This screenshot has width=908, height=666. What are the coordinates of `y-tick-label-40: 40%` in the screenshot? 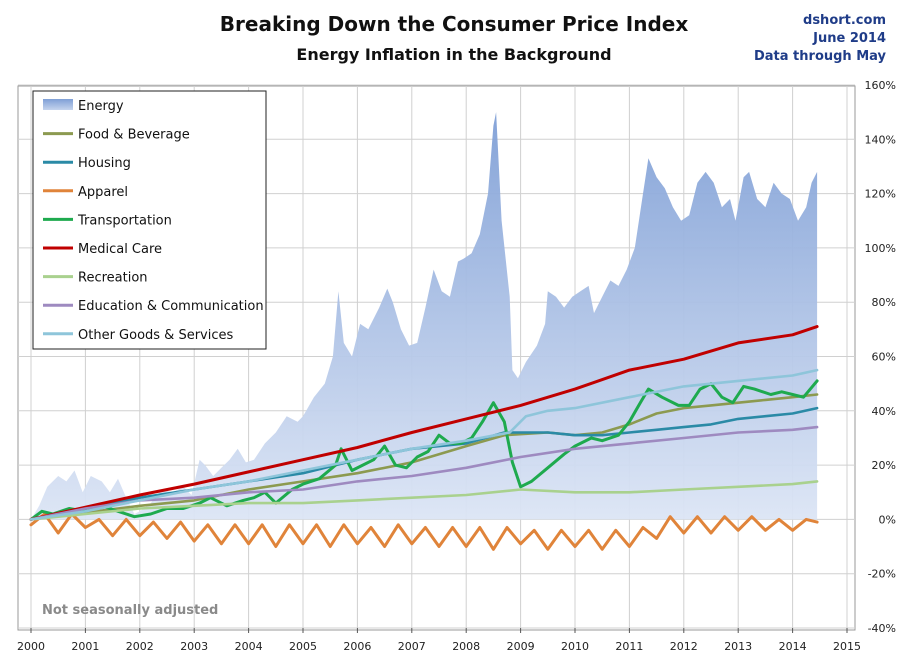 It's located at (884, 411).